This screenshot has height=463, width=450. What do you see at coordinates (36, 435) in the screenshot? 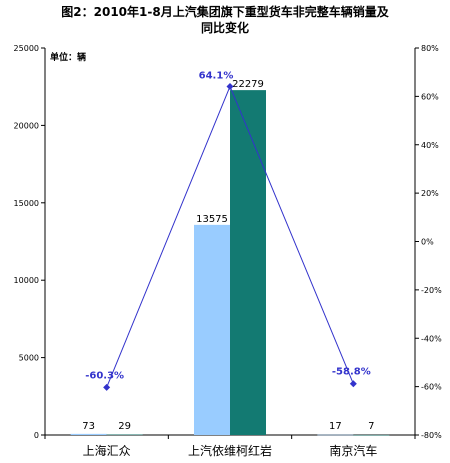
I see `y-tick-label: 0` at bounding box center [36, 435].